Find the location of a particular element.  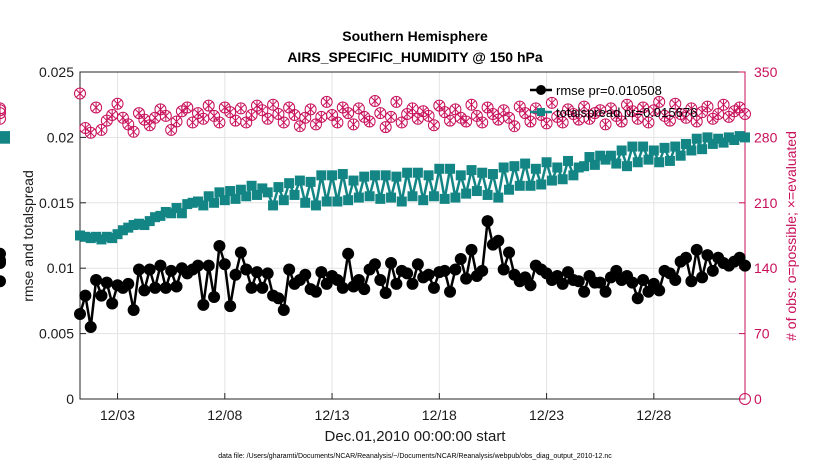

y-axis-right: 0 70 140 210 280 350 is located at coordinates (758, 235).